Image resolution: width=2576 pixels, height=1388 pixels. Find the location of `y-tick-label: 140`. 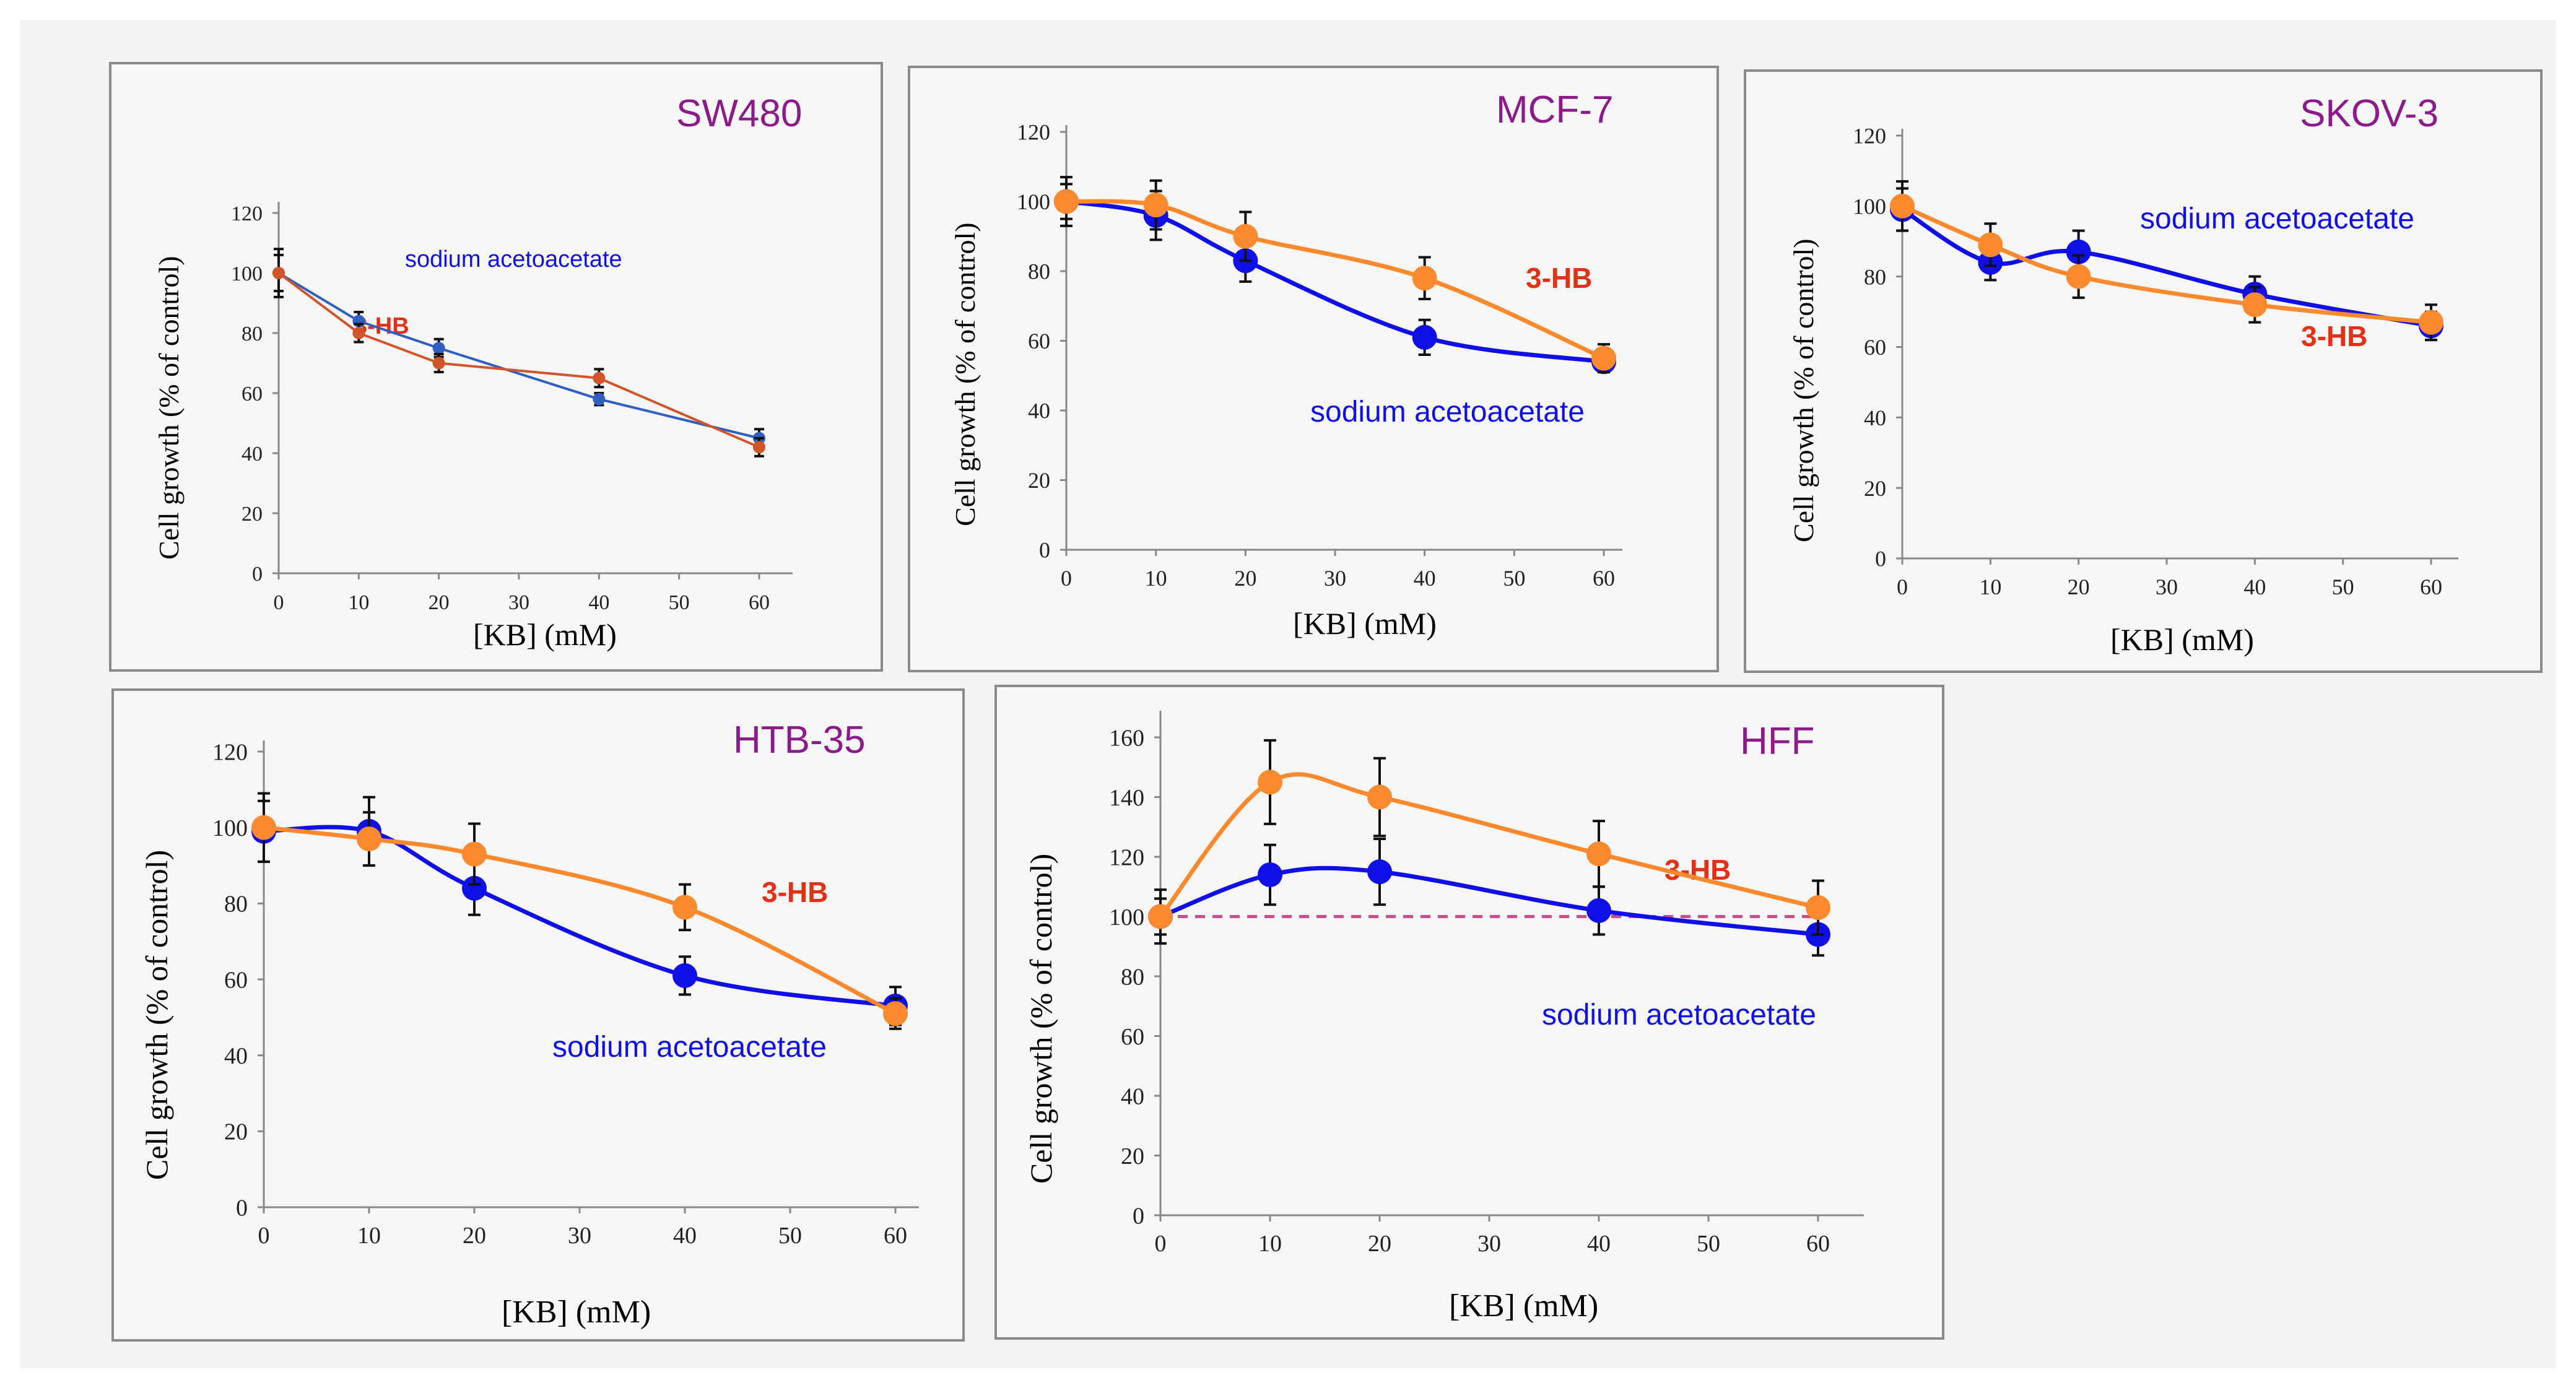

y-tick-label: 140 is located at coordinates (1126, 798).